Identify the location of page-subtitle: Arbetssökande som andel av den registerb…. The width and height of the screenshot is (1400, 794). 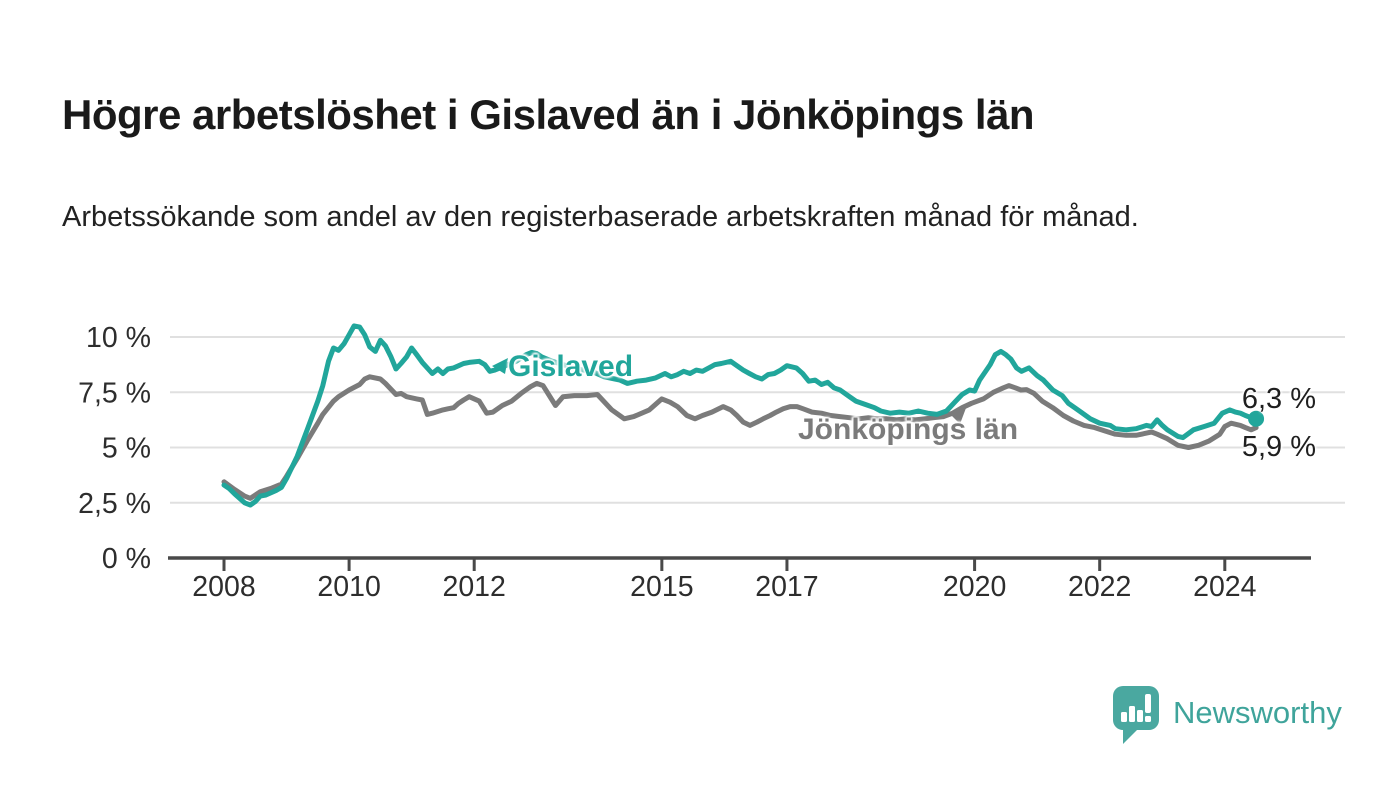
(600, 217).